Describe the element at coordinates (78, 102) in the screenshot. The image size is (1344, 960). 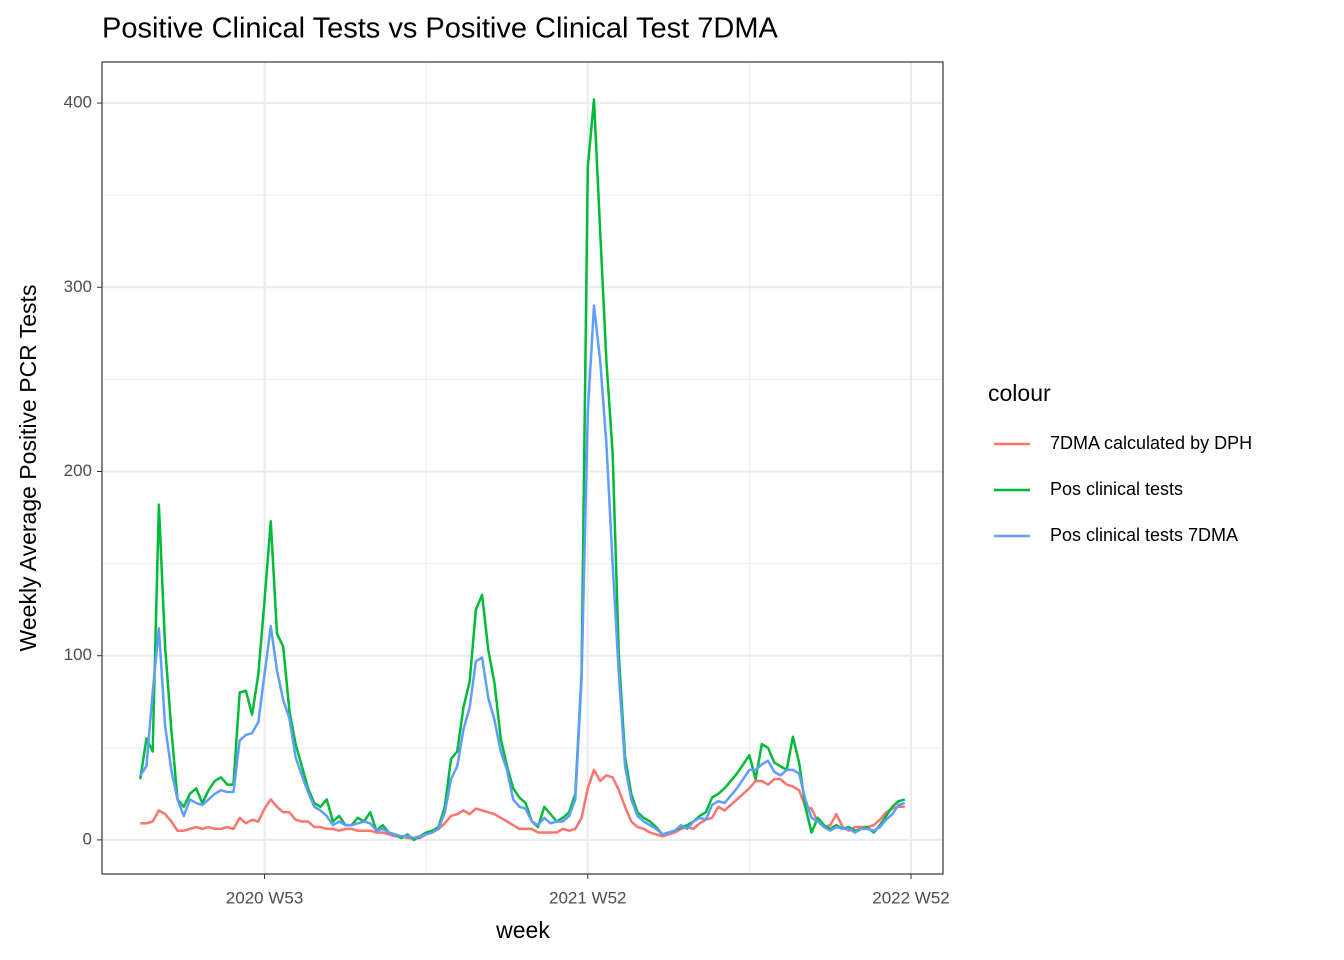
I see `y-tick-label: 400` at that location.